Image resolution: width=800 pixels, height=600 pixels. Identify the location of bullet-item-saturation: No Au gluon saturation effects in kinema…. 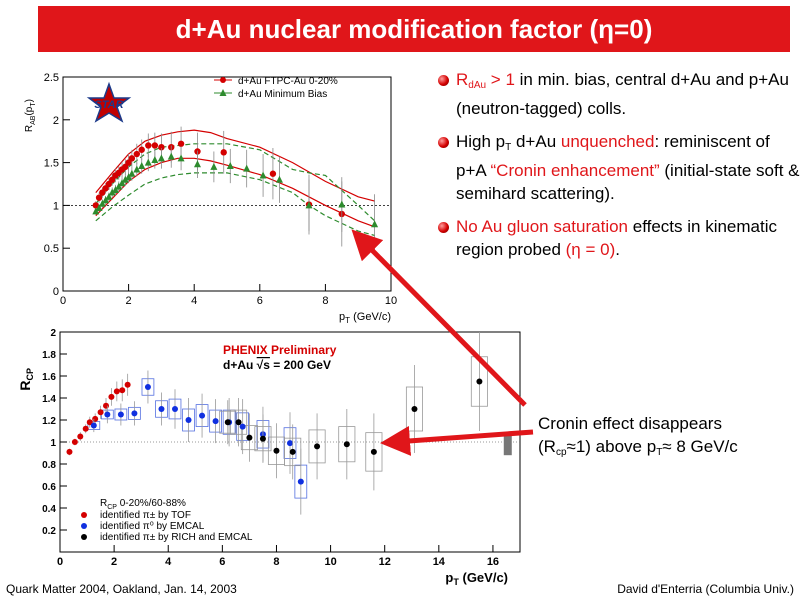
(619, 238).